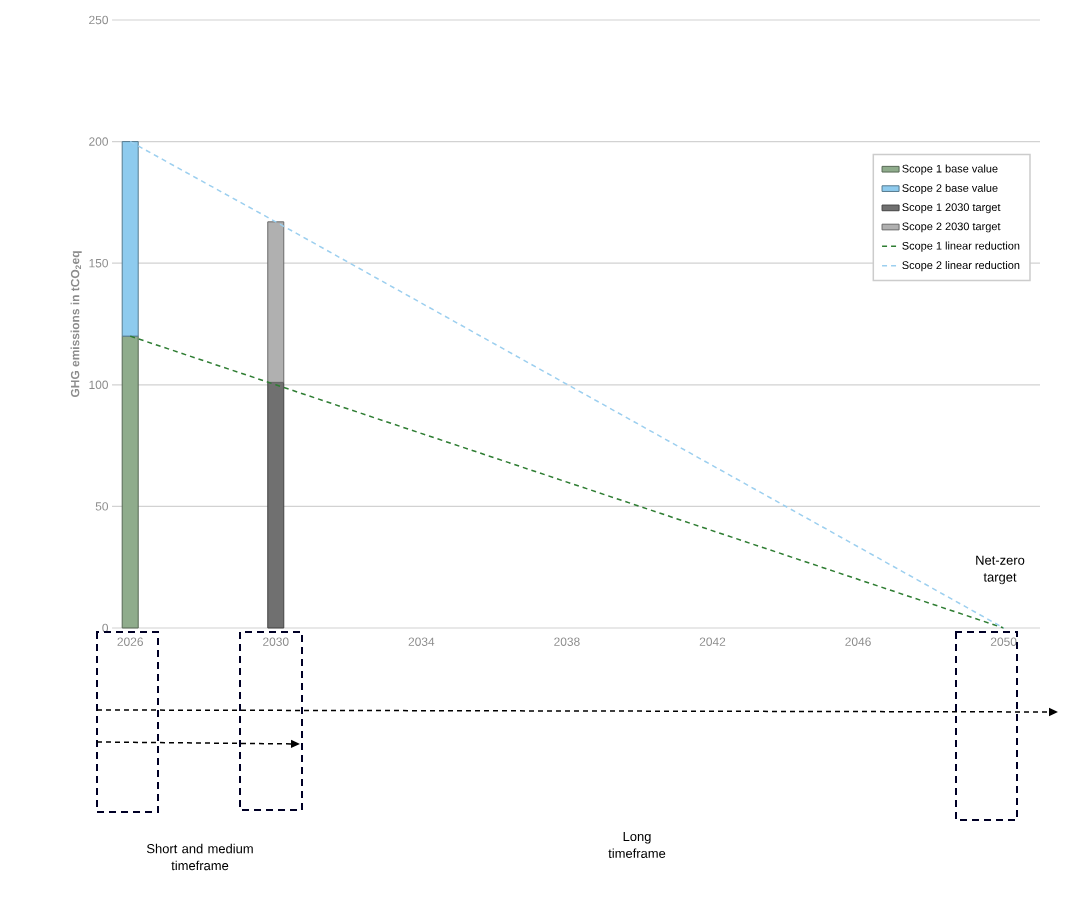 This screenshot has height=898, width=1084. What do you see at coordinates (1003, 641) in the screenshot?
I see `x-tick-label: 2050` at bounding box center [1003, 641].